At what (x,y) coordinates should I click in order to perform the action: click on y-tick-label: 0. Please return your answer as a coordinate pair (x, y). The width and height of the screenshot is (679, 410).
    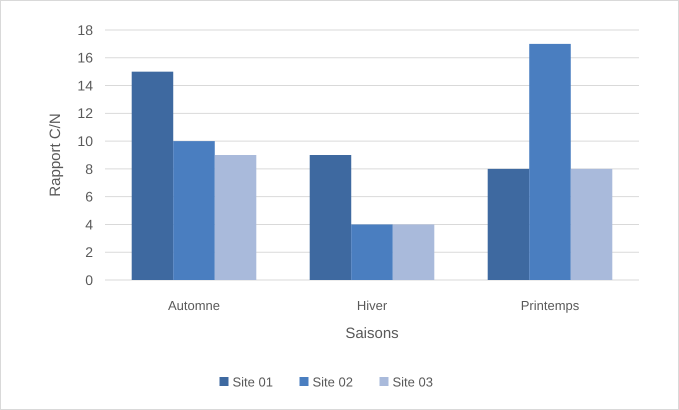
    Looking at the image, I should click on (89, 280).